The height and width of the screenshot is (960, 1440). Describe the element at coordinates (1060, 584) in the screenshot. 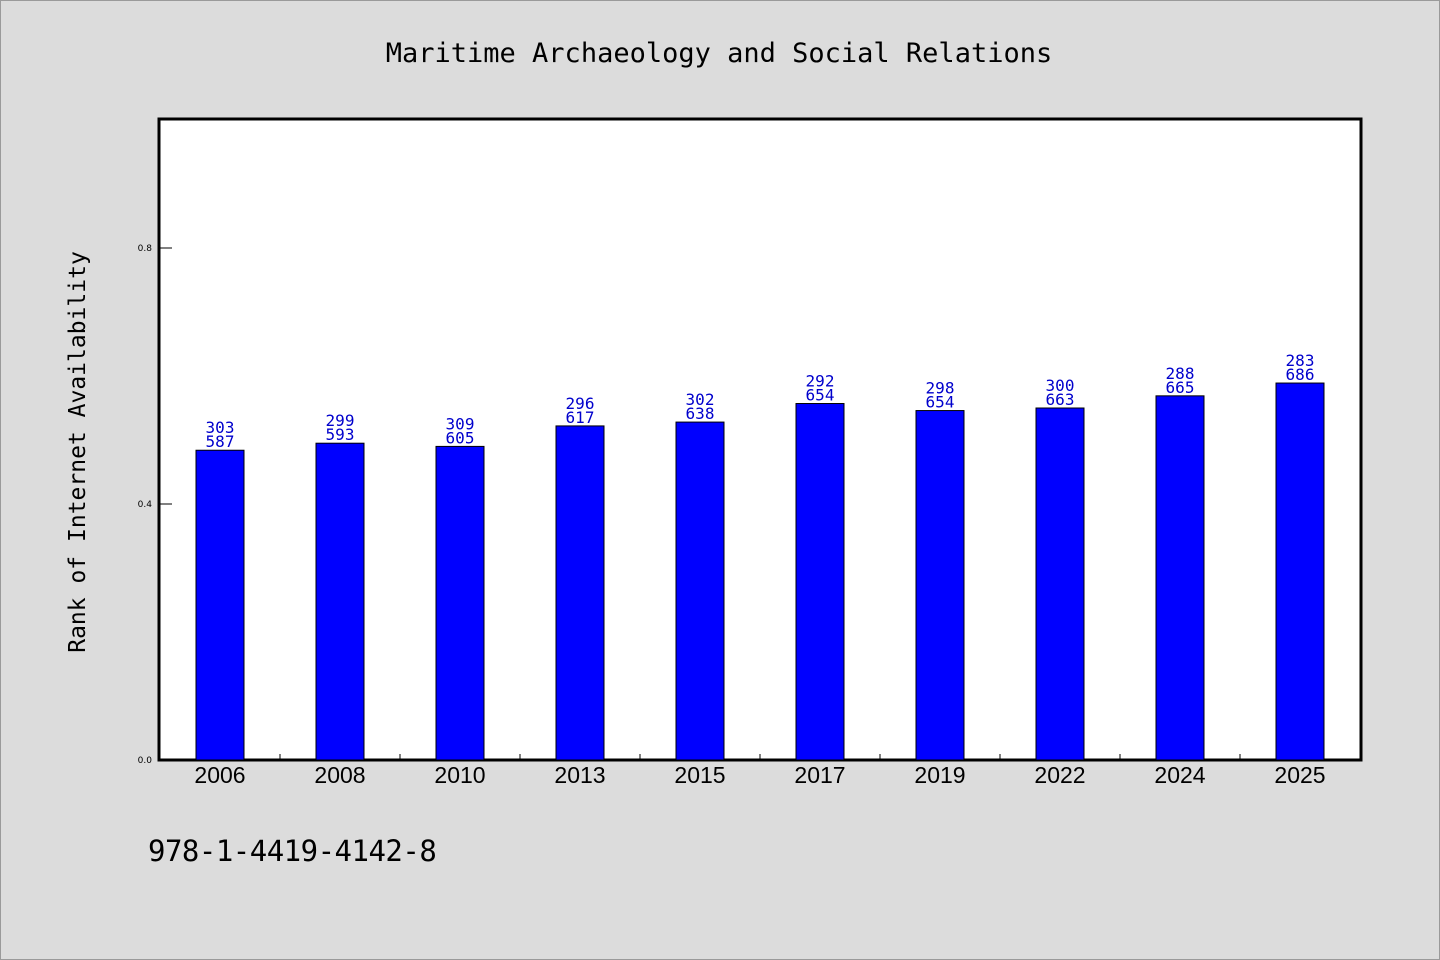

I see `bar-2022` at that location.